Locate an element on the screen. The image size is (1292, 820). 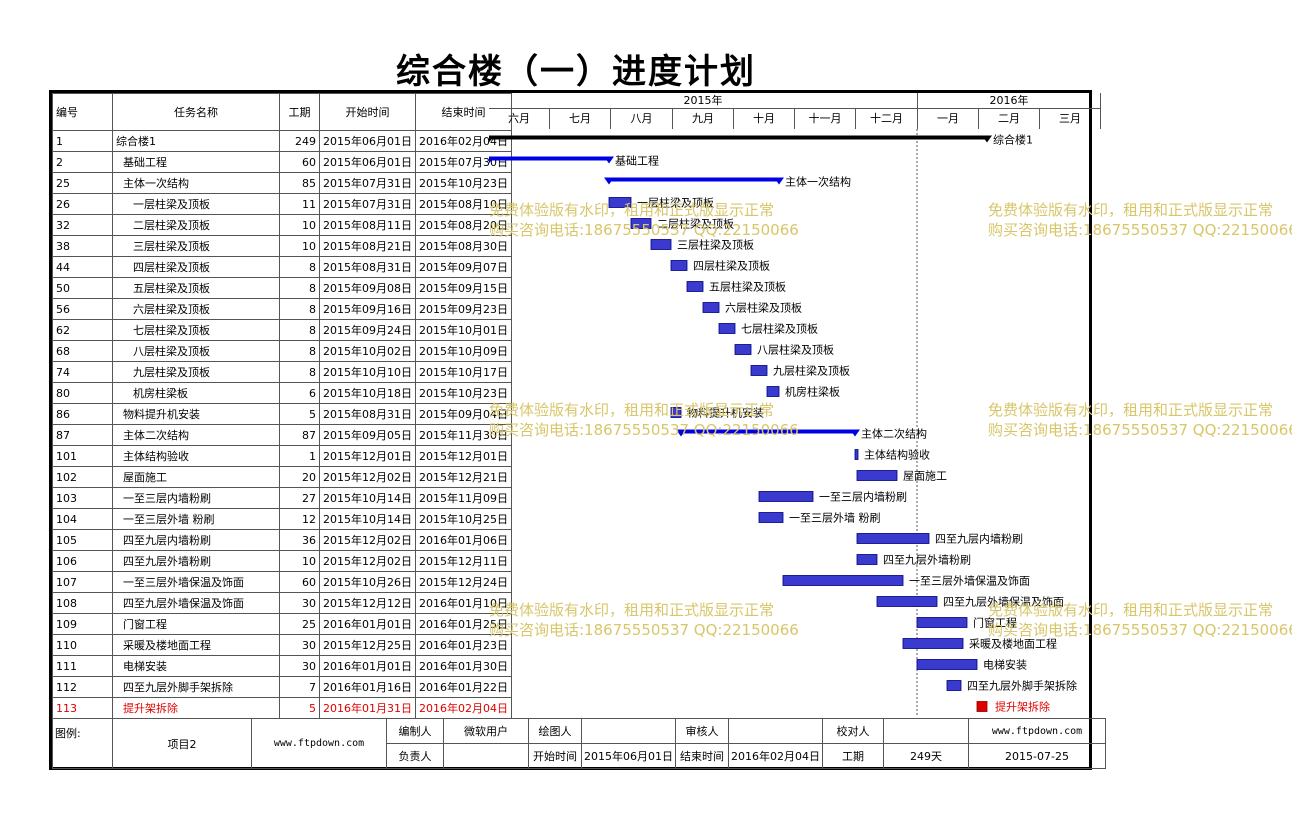
task-bar-label: 主体一次结构 is located at coordinates (818, 182).